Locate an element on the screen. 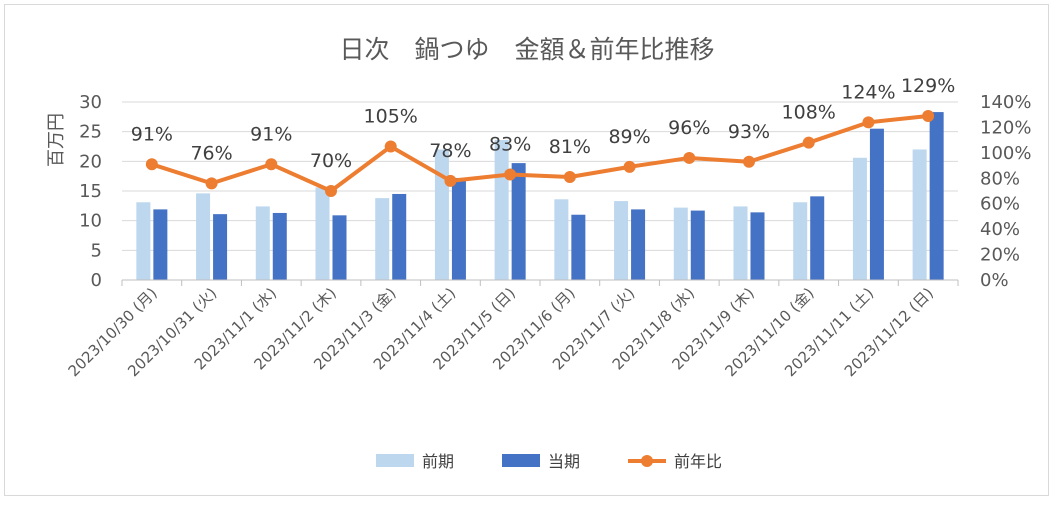 The width and height of the screenshot is (1055, 505). legend-label: 当期 is located at coordinates (564, 461).